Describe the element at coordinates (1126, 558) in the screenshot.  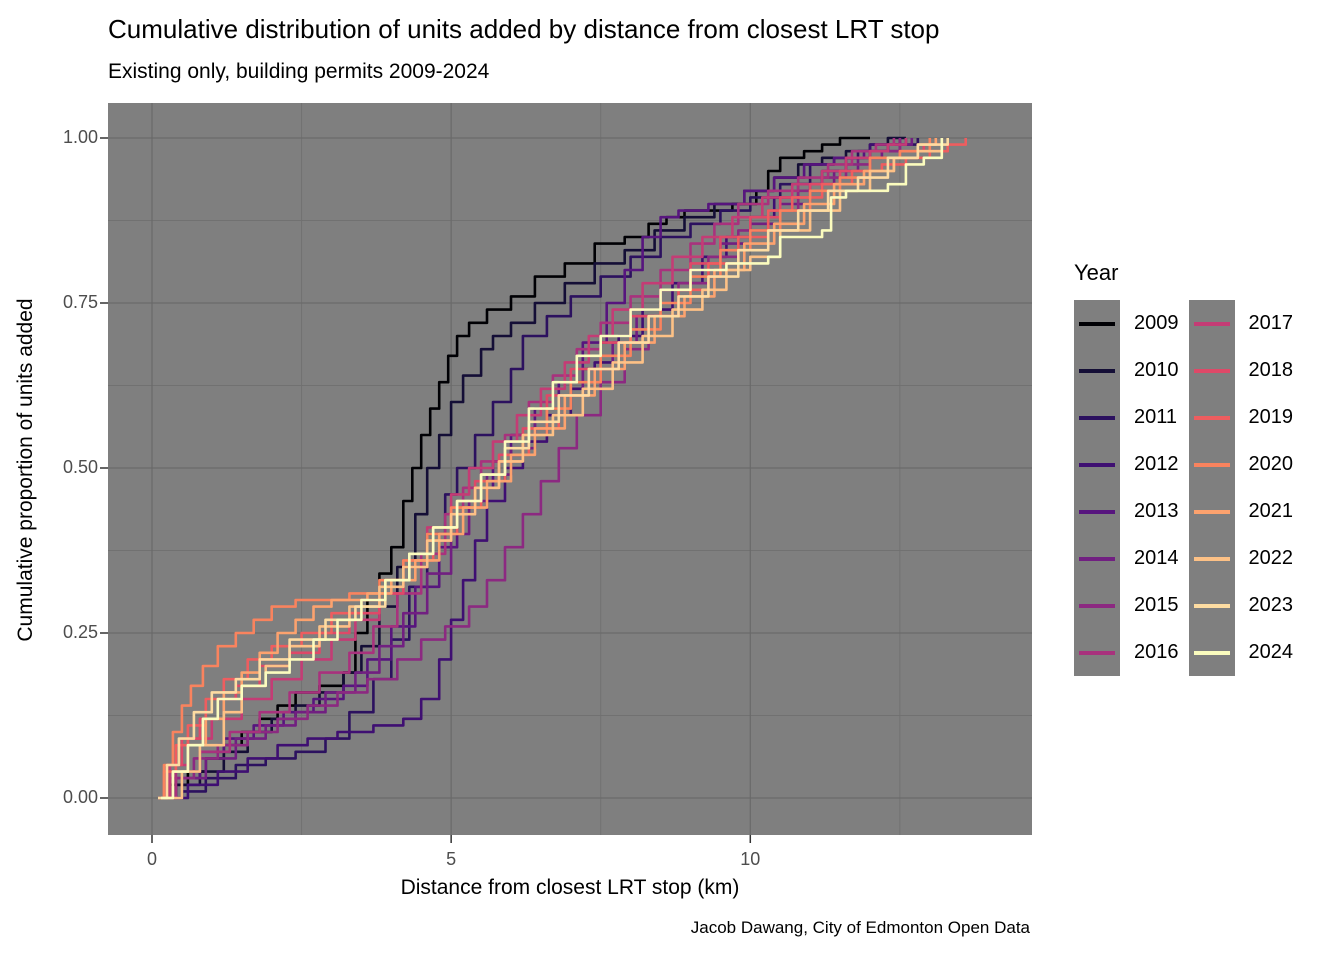
I see `legend-entry-2014: 2014` at that location.